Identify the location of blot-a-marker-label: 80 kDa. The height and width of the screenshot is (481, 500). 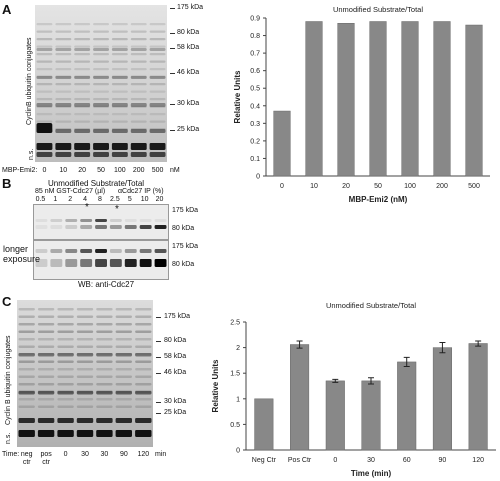
(188, 32).